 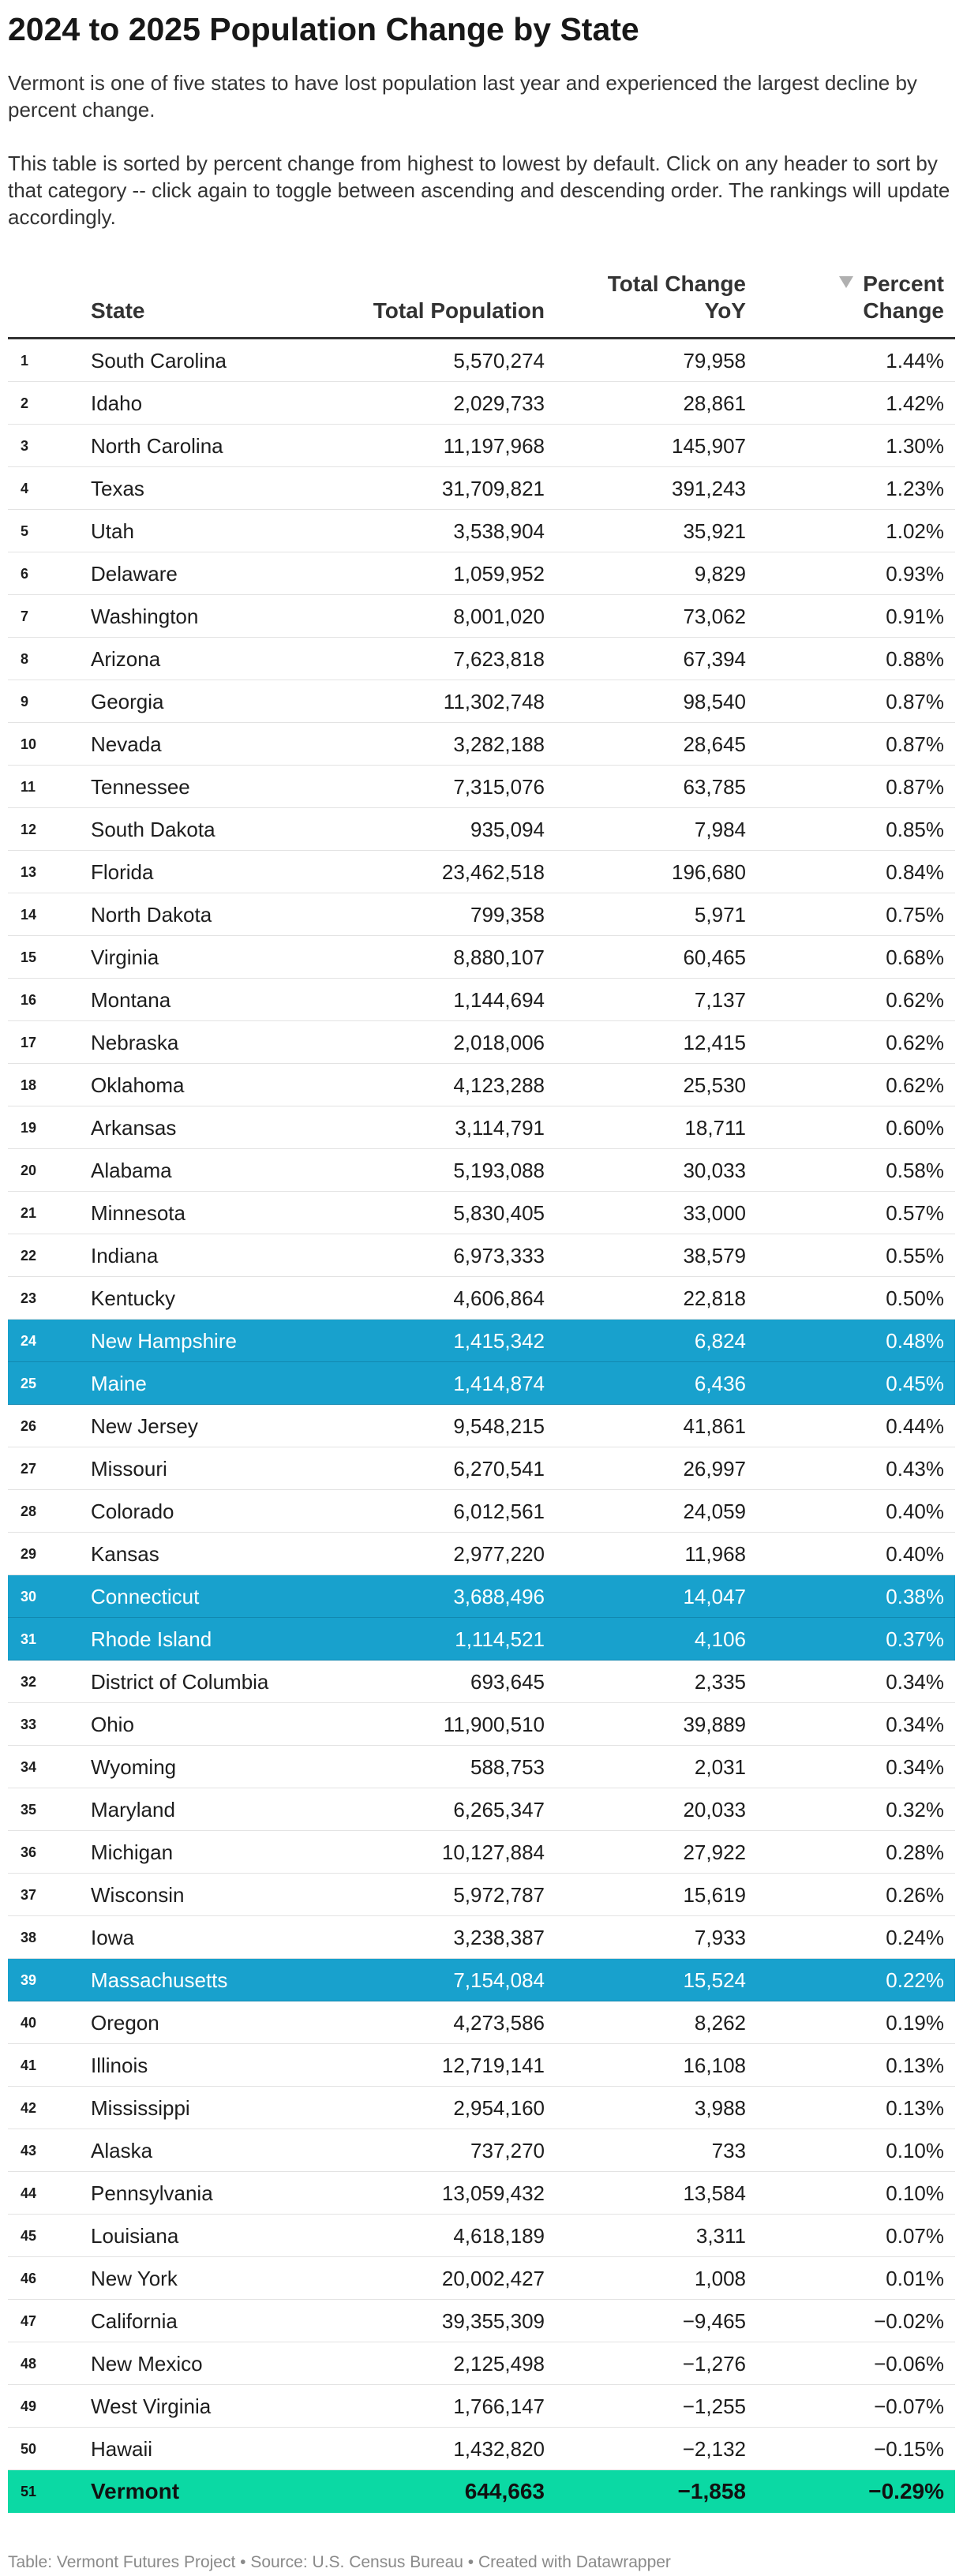 I want to click on row-percent-change: 0.34%, so click(x=915, y=1724).